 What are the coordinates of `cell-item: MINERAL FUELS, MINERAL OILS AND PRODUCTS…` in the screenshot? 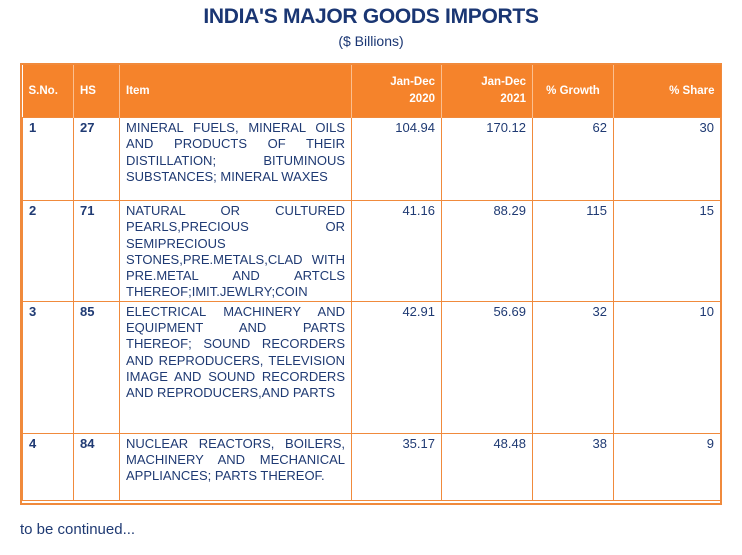 It's located at (235, 159).